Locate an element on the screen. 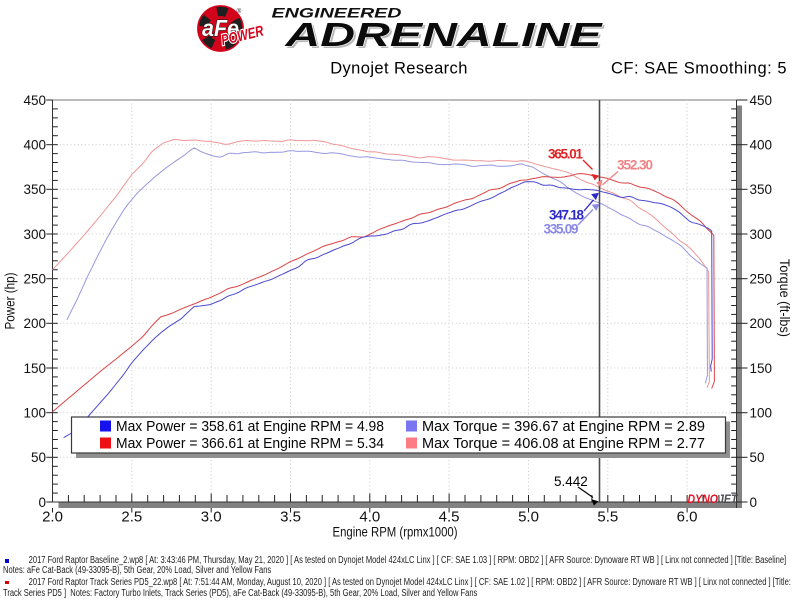  svg-text: Torque (ft-lbs) is located at coordinates (784, 298).